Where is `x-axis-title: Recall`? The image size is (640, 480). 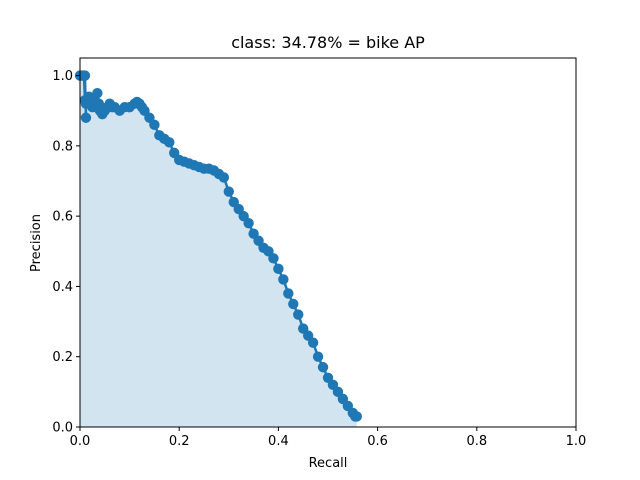
x-axis-title: Recall is located at coordinates (328, 463).